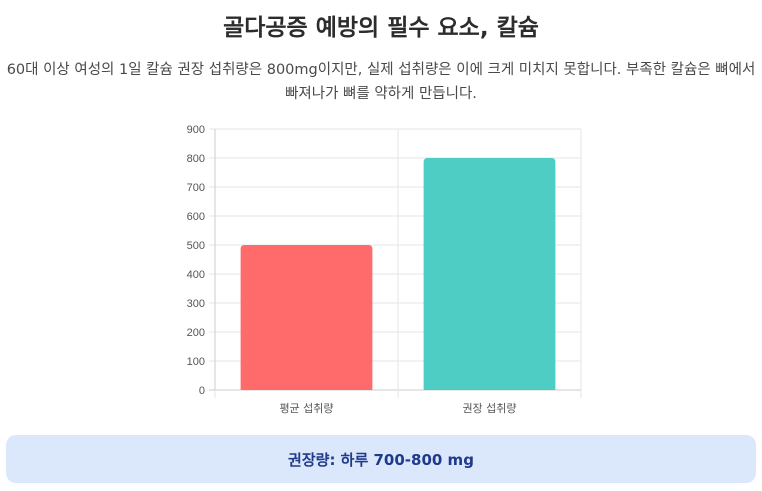  I want to click on y-tick-label: 0, so click(202, 391).